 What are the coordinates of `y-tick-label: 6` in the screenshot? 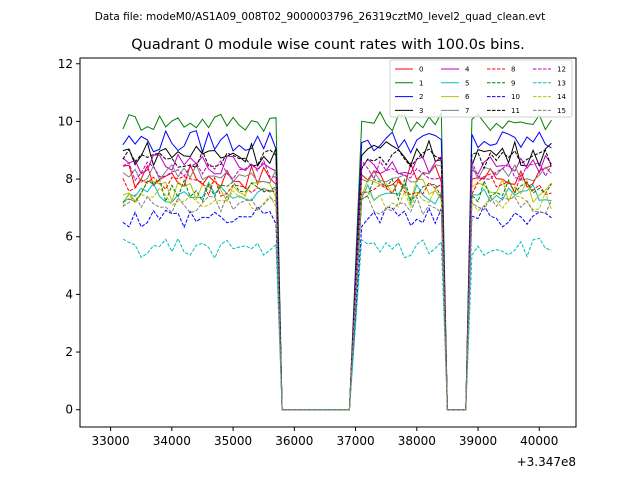 It's located at (69, 237).